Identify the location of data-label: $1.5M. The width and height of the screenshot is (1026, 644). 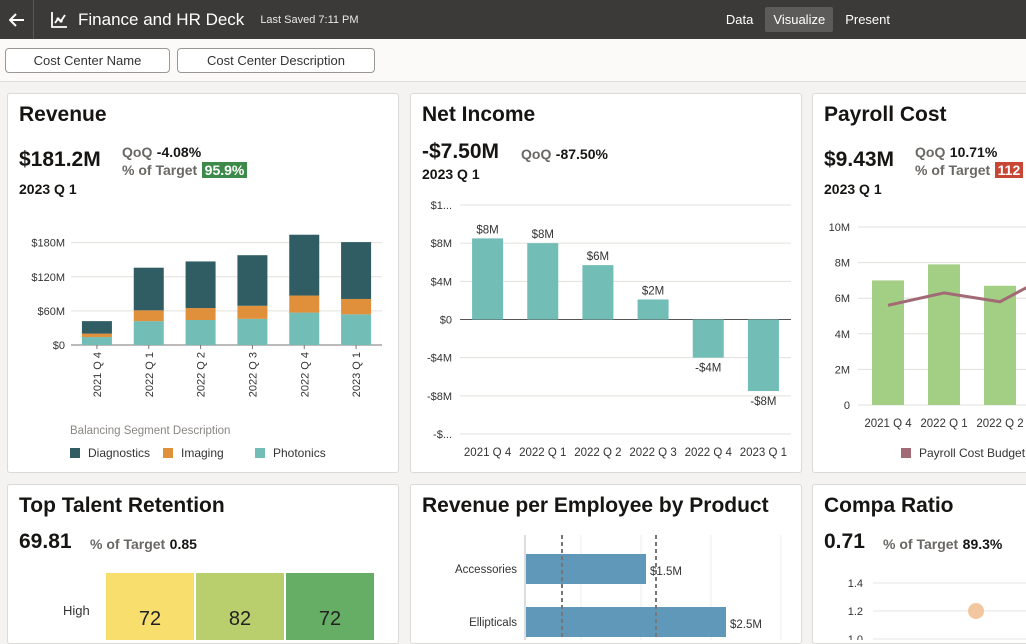
(666, 572).